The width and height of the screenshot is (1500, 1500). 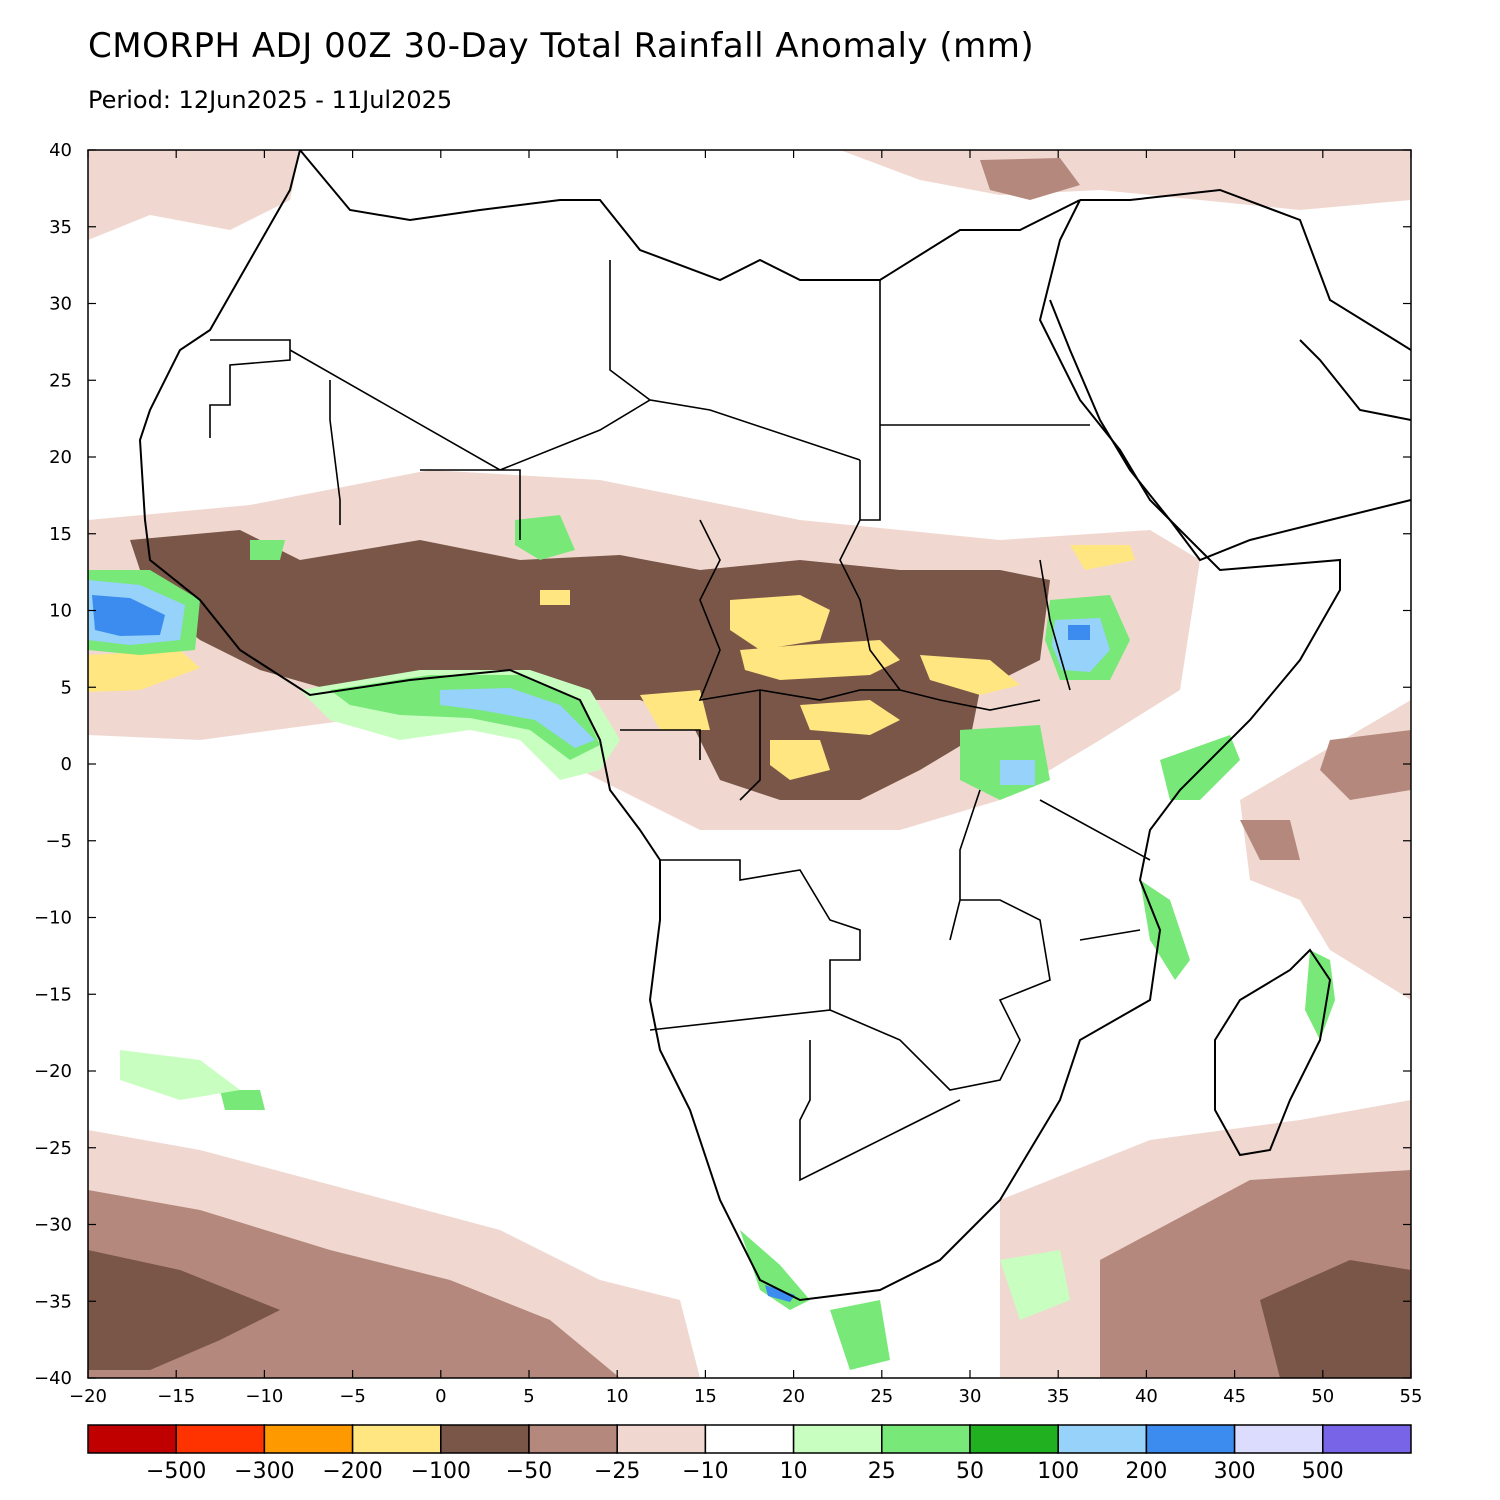 I want to click on border-lines-central, so click(x=845, y=660).